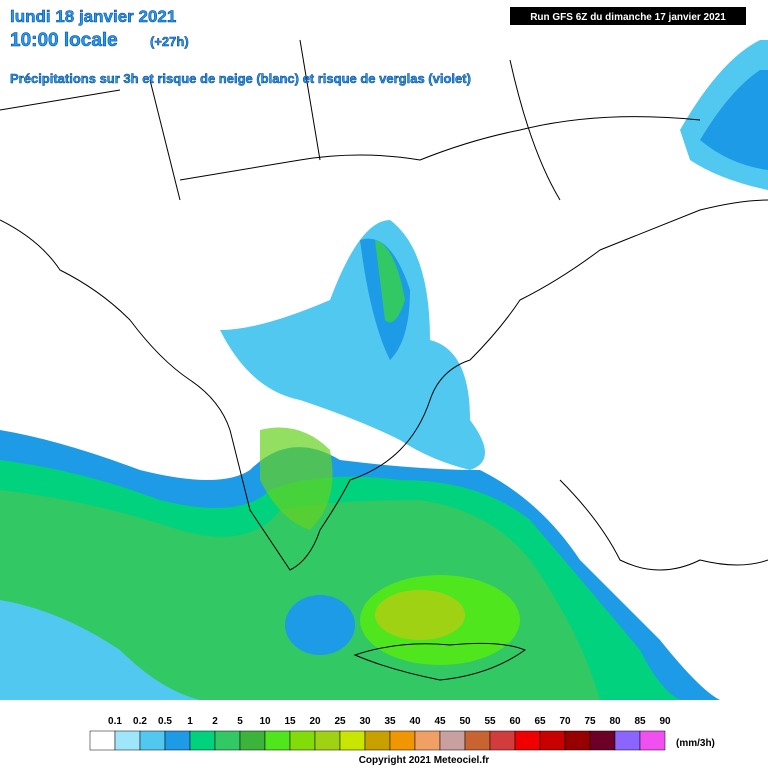 This screenshot has width=768, height=768. What do you see at coordinates (165, 721) in the screenshot?
I see `legend-level: 0.5` at bounding box center [165, 721].